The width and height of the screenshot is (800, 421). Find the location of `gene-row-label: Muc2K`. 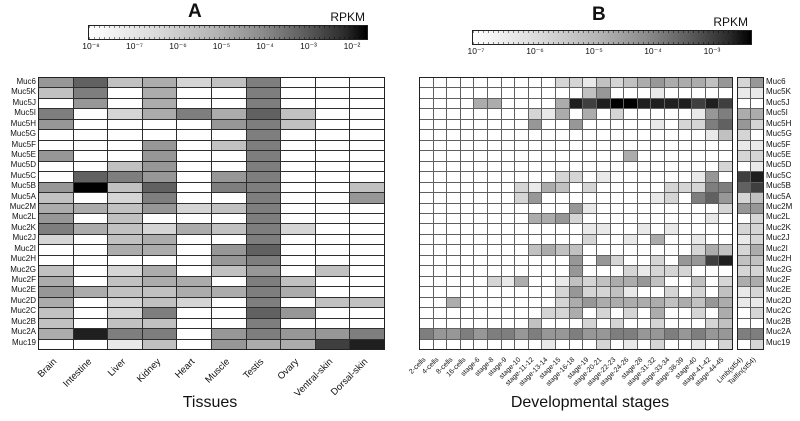

gene-row-label: Muc2K is located at coordinates (23, 227).